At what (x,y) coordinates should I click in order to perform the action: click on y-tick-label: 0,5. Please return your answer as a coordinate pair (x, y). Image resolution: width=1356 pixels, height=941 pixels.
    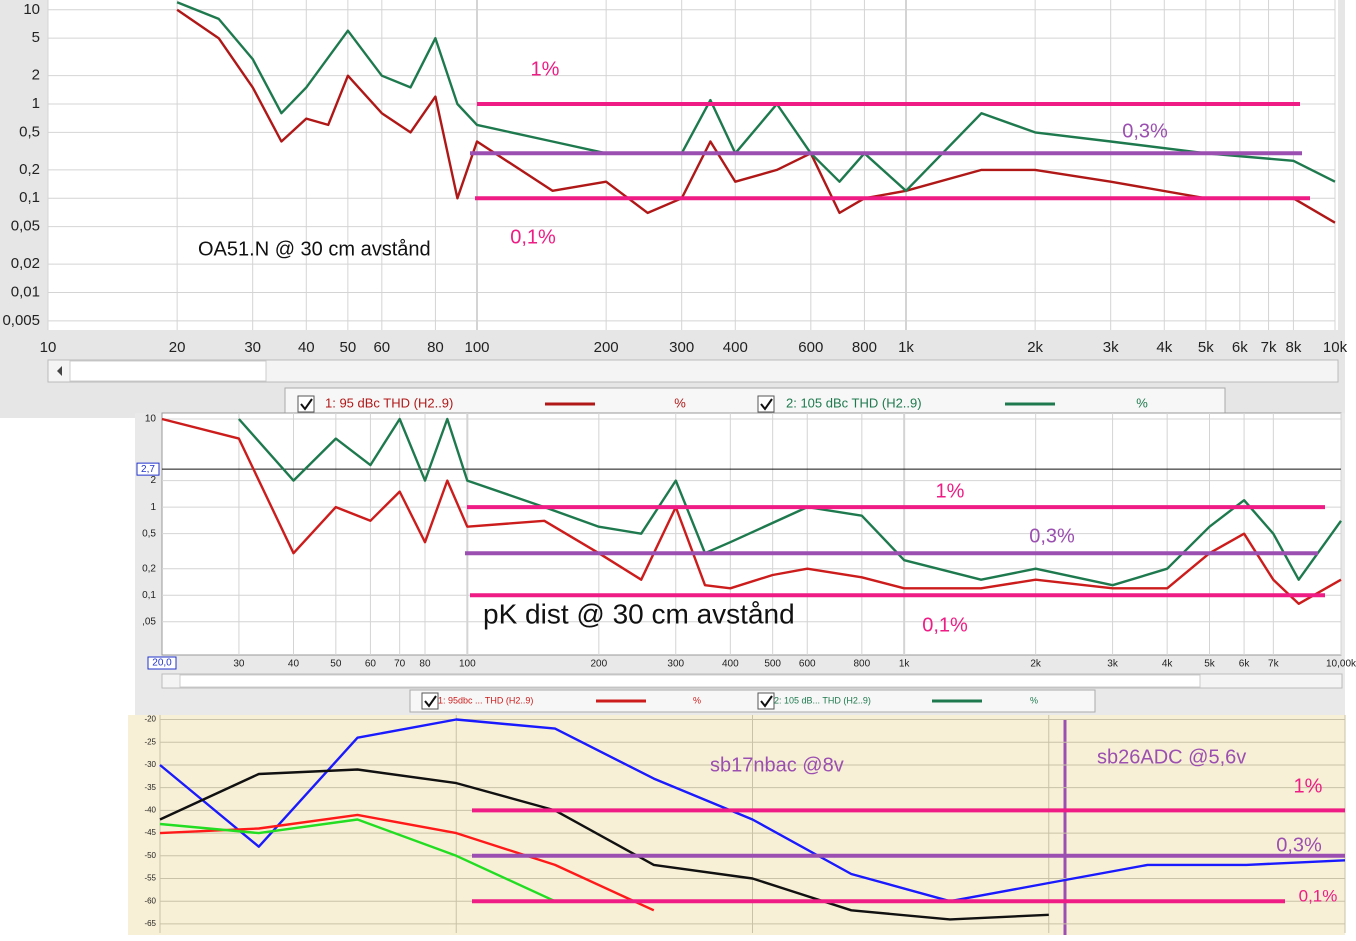
    Looking at the image, I should click on (29, 131).